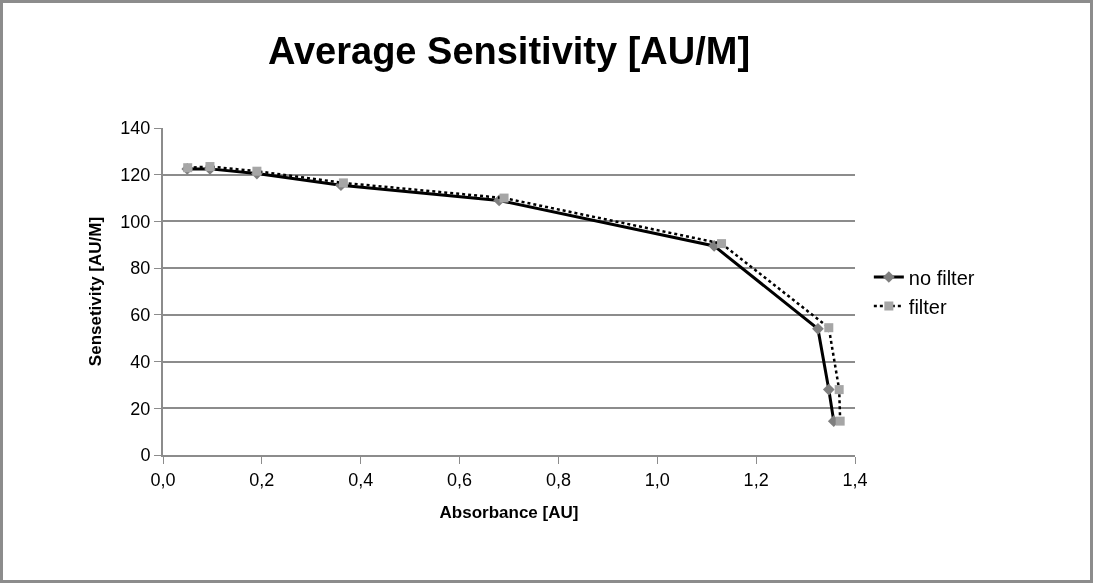  I want to click on y-tick-label: 120, so click(135, 175).